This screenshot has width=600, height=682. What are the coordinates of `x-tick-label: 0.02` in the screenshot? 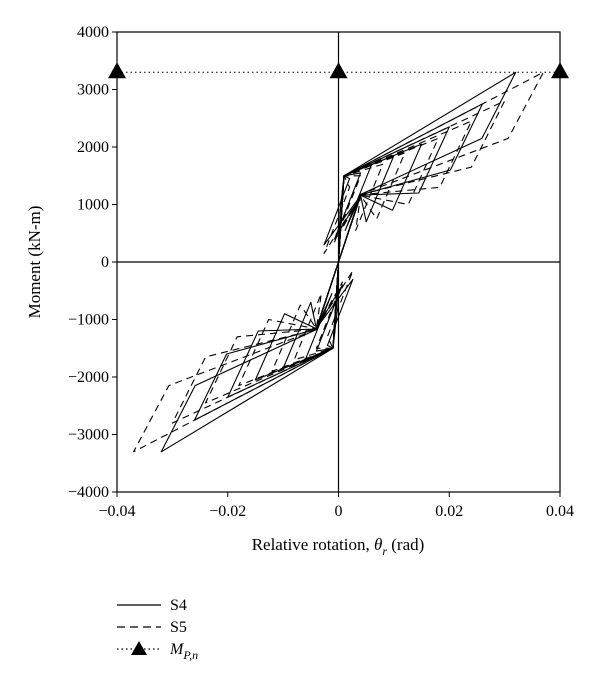 It's located at (449, 511).